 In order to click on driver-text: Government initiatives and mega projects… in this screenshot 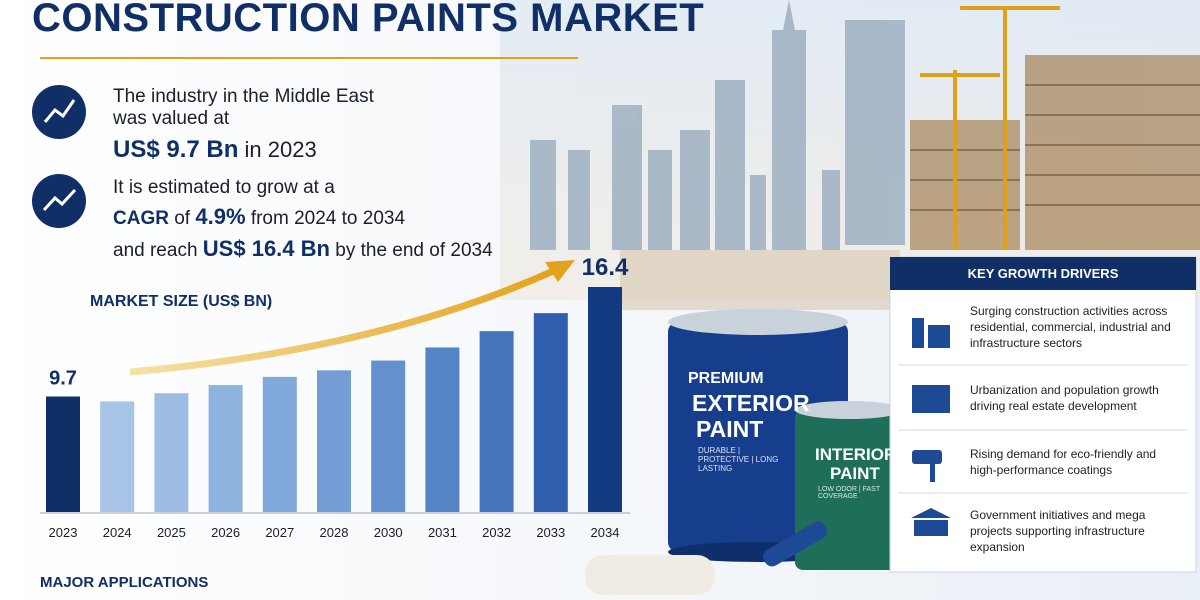, I will do `click(1058, 531)`.